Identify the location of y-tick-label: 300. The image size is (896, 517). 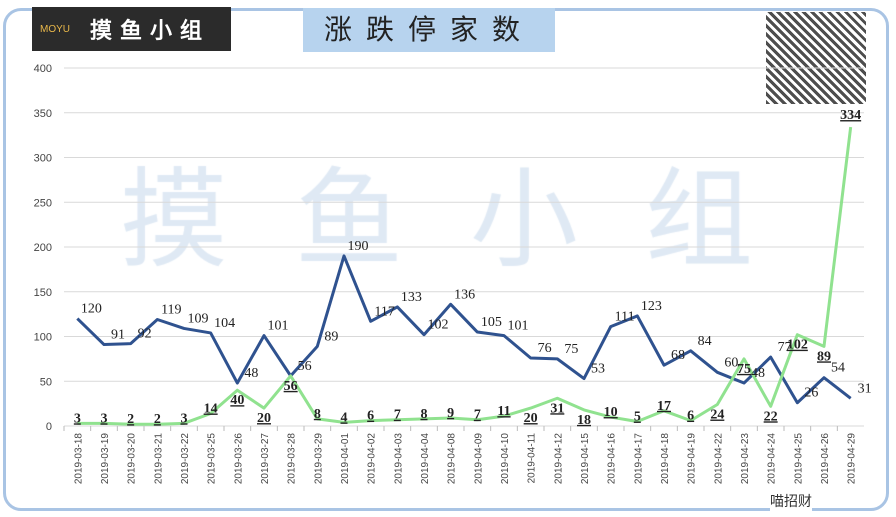
(43, 159).